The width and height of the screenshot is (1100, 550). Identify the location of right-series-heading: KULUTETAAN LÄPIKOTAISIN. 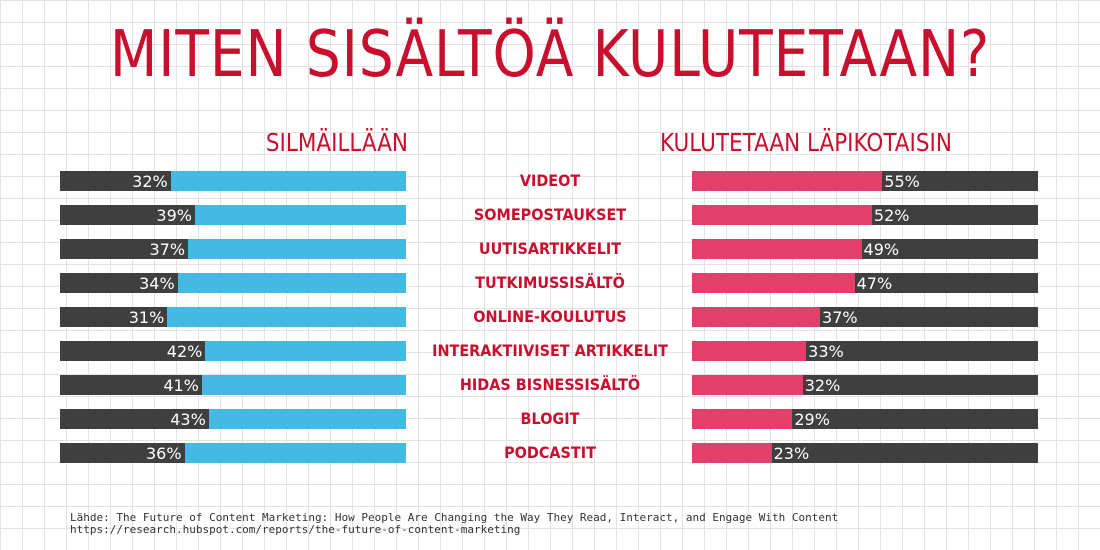
(806, 142).